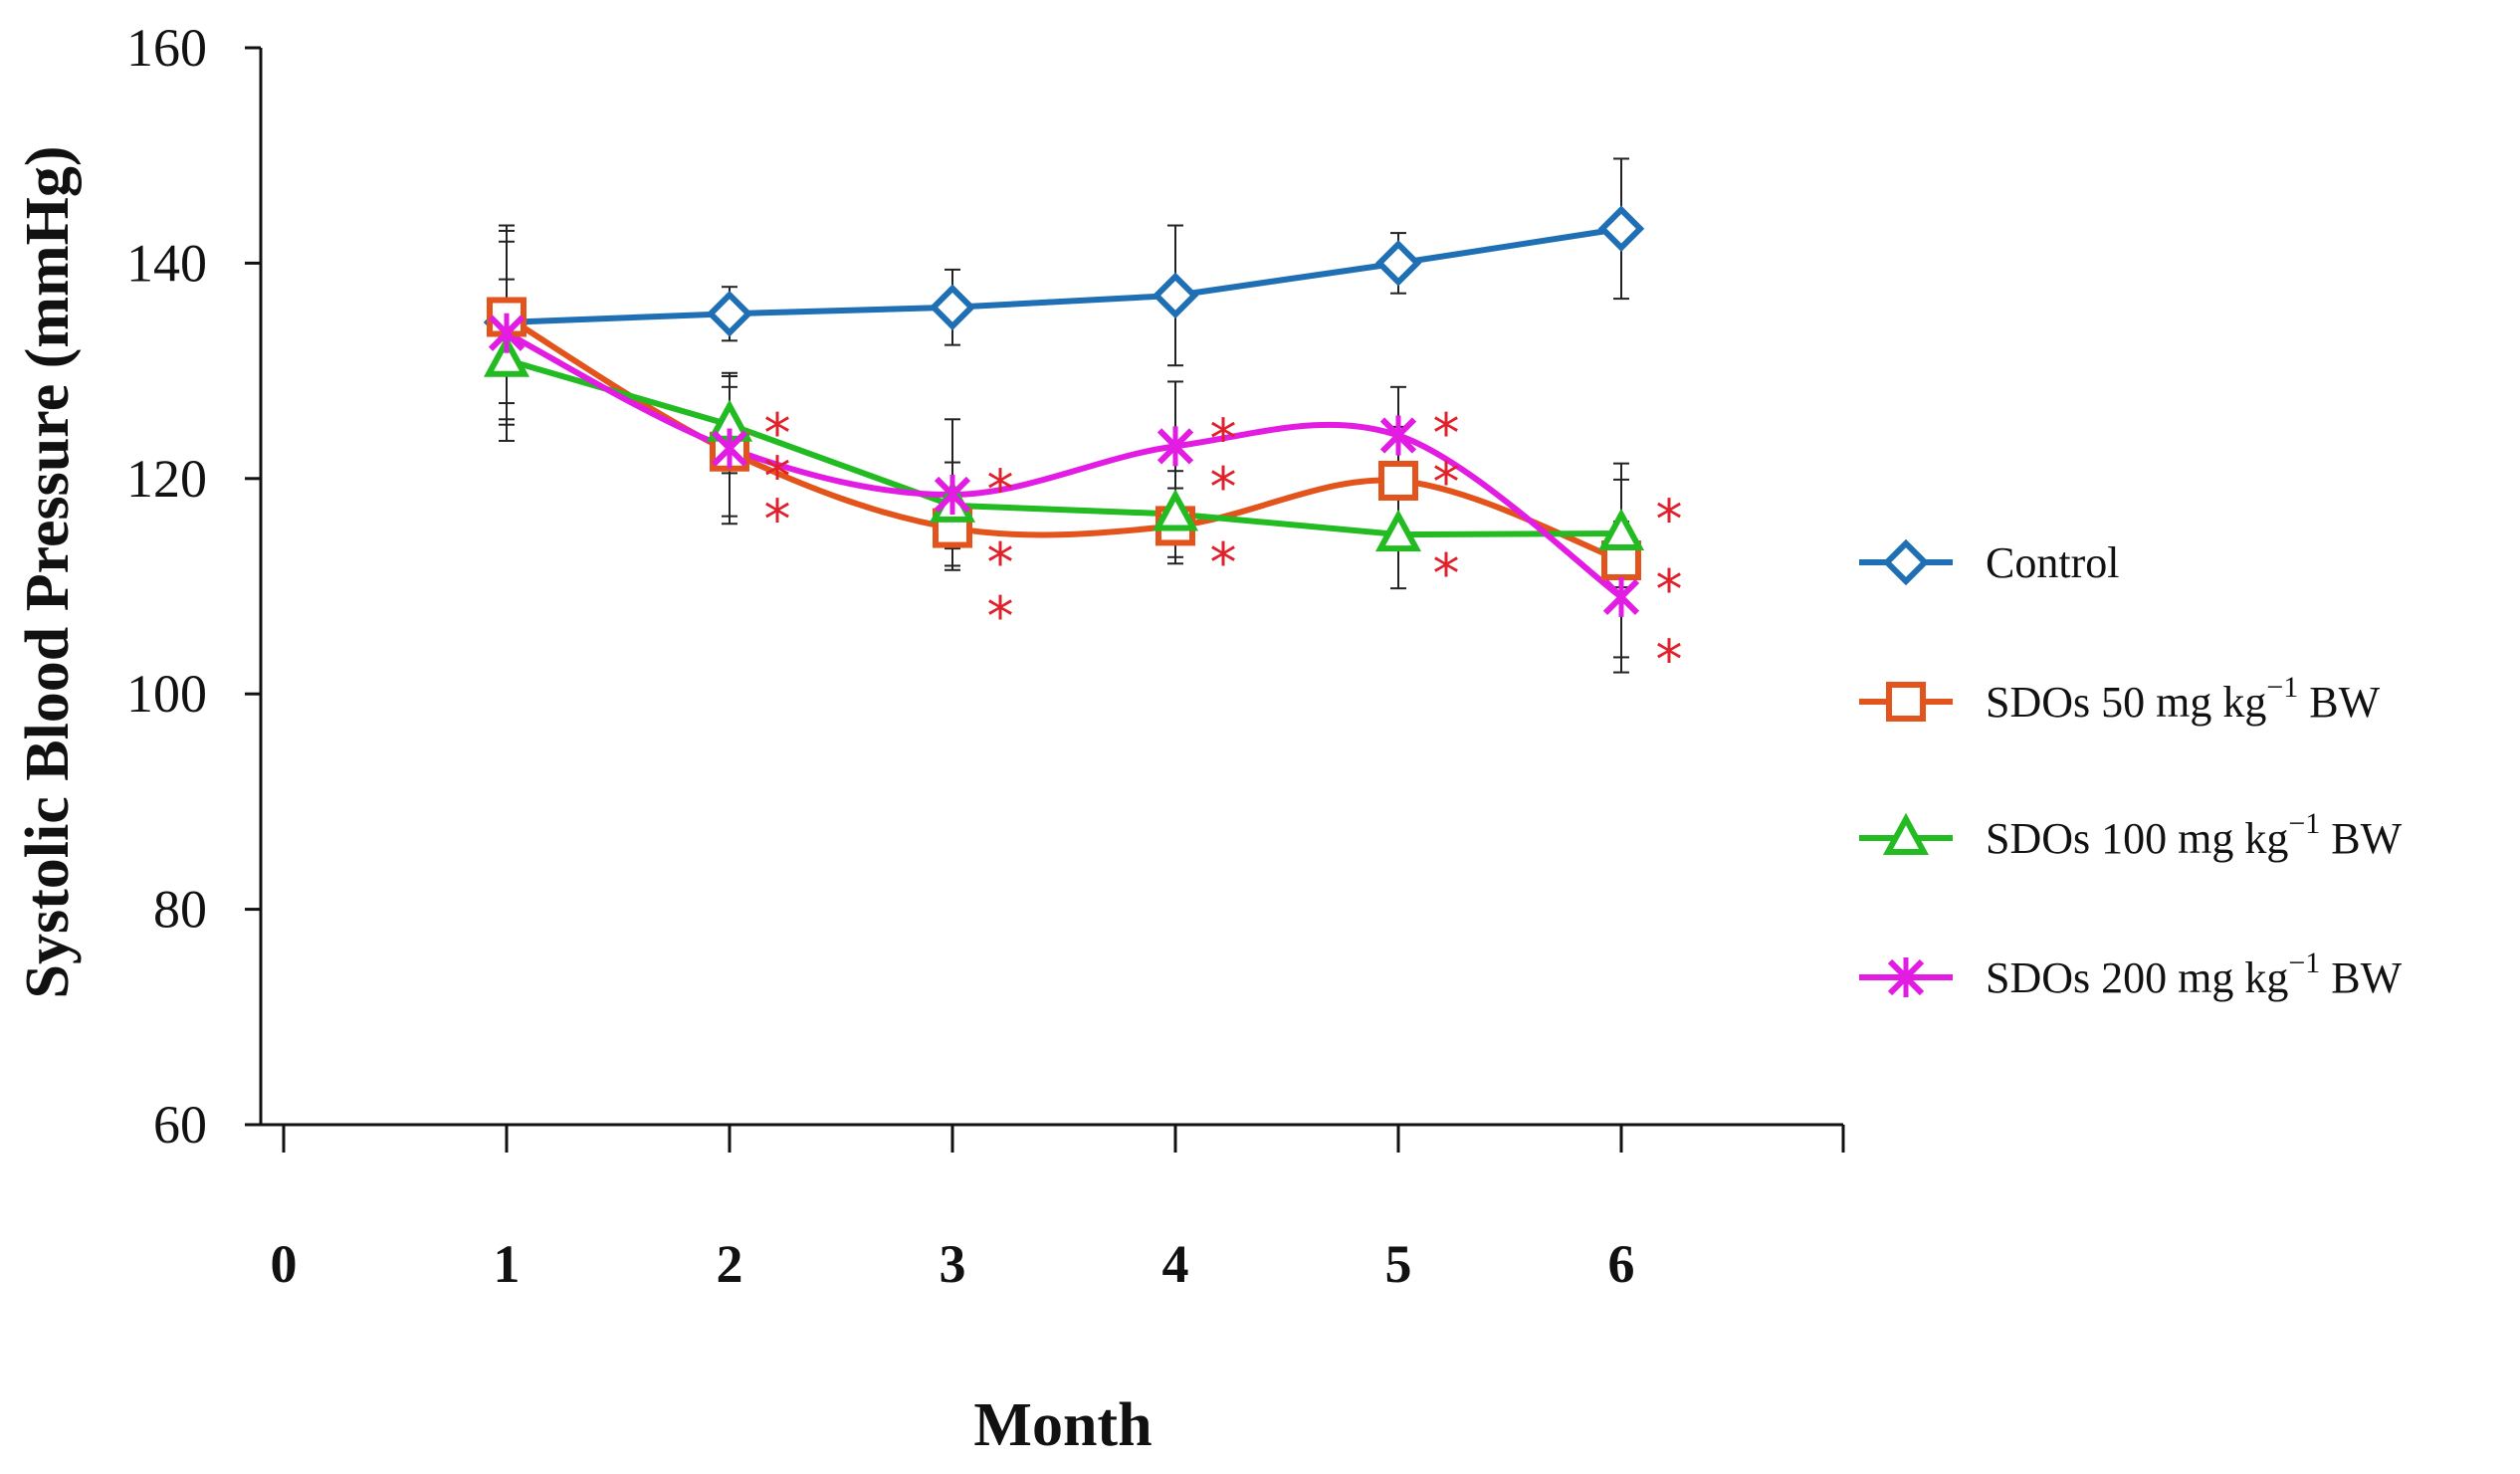 Image resolution: width=2520 pixels, height=1474 pixels. I want to click on legend-item-3: SDOs 200 mg kg−1 BW, so click(2131, 974).